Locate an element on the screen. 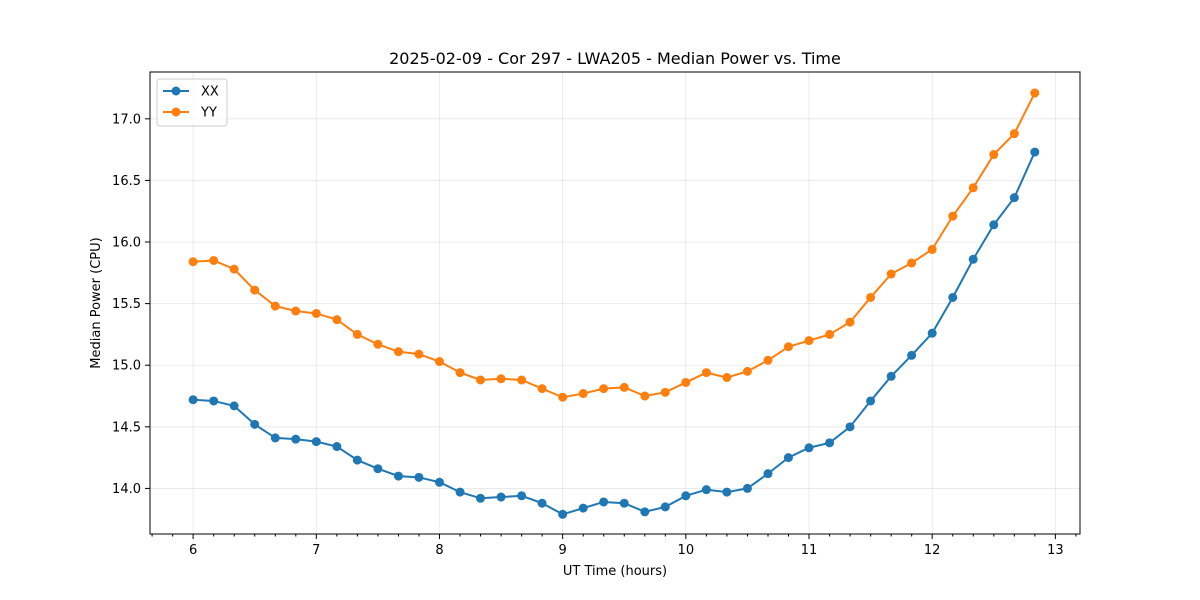 The width and height of the screenshot is (1200, 600). legend-yy-marker is located at coordinates (176, 112).